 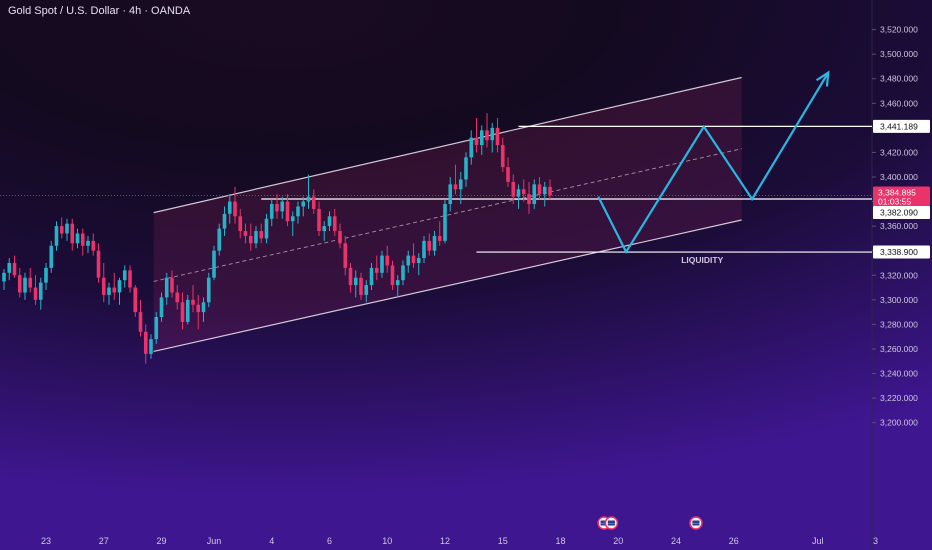 I want to click on time-tick-label: Jun, so click(x=214, y=541).